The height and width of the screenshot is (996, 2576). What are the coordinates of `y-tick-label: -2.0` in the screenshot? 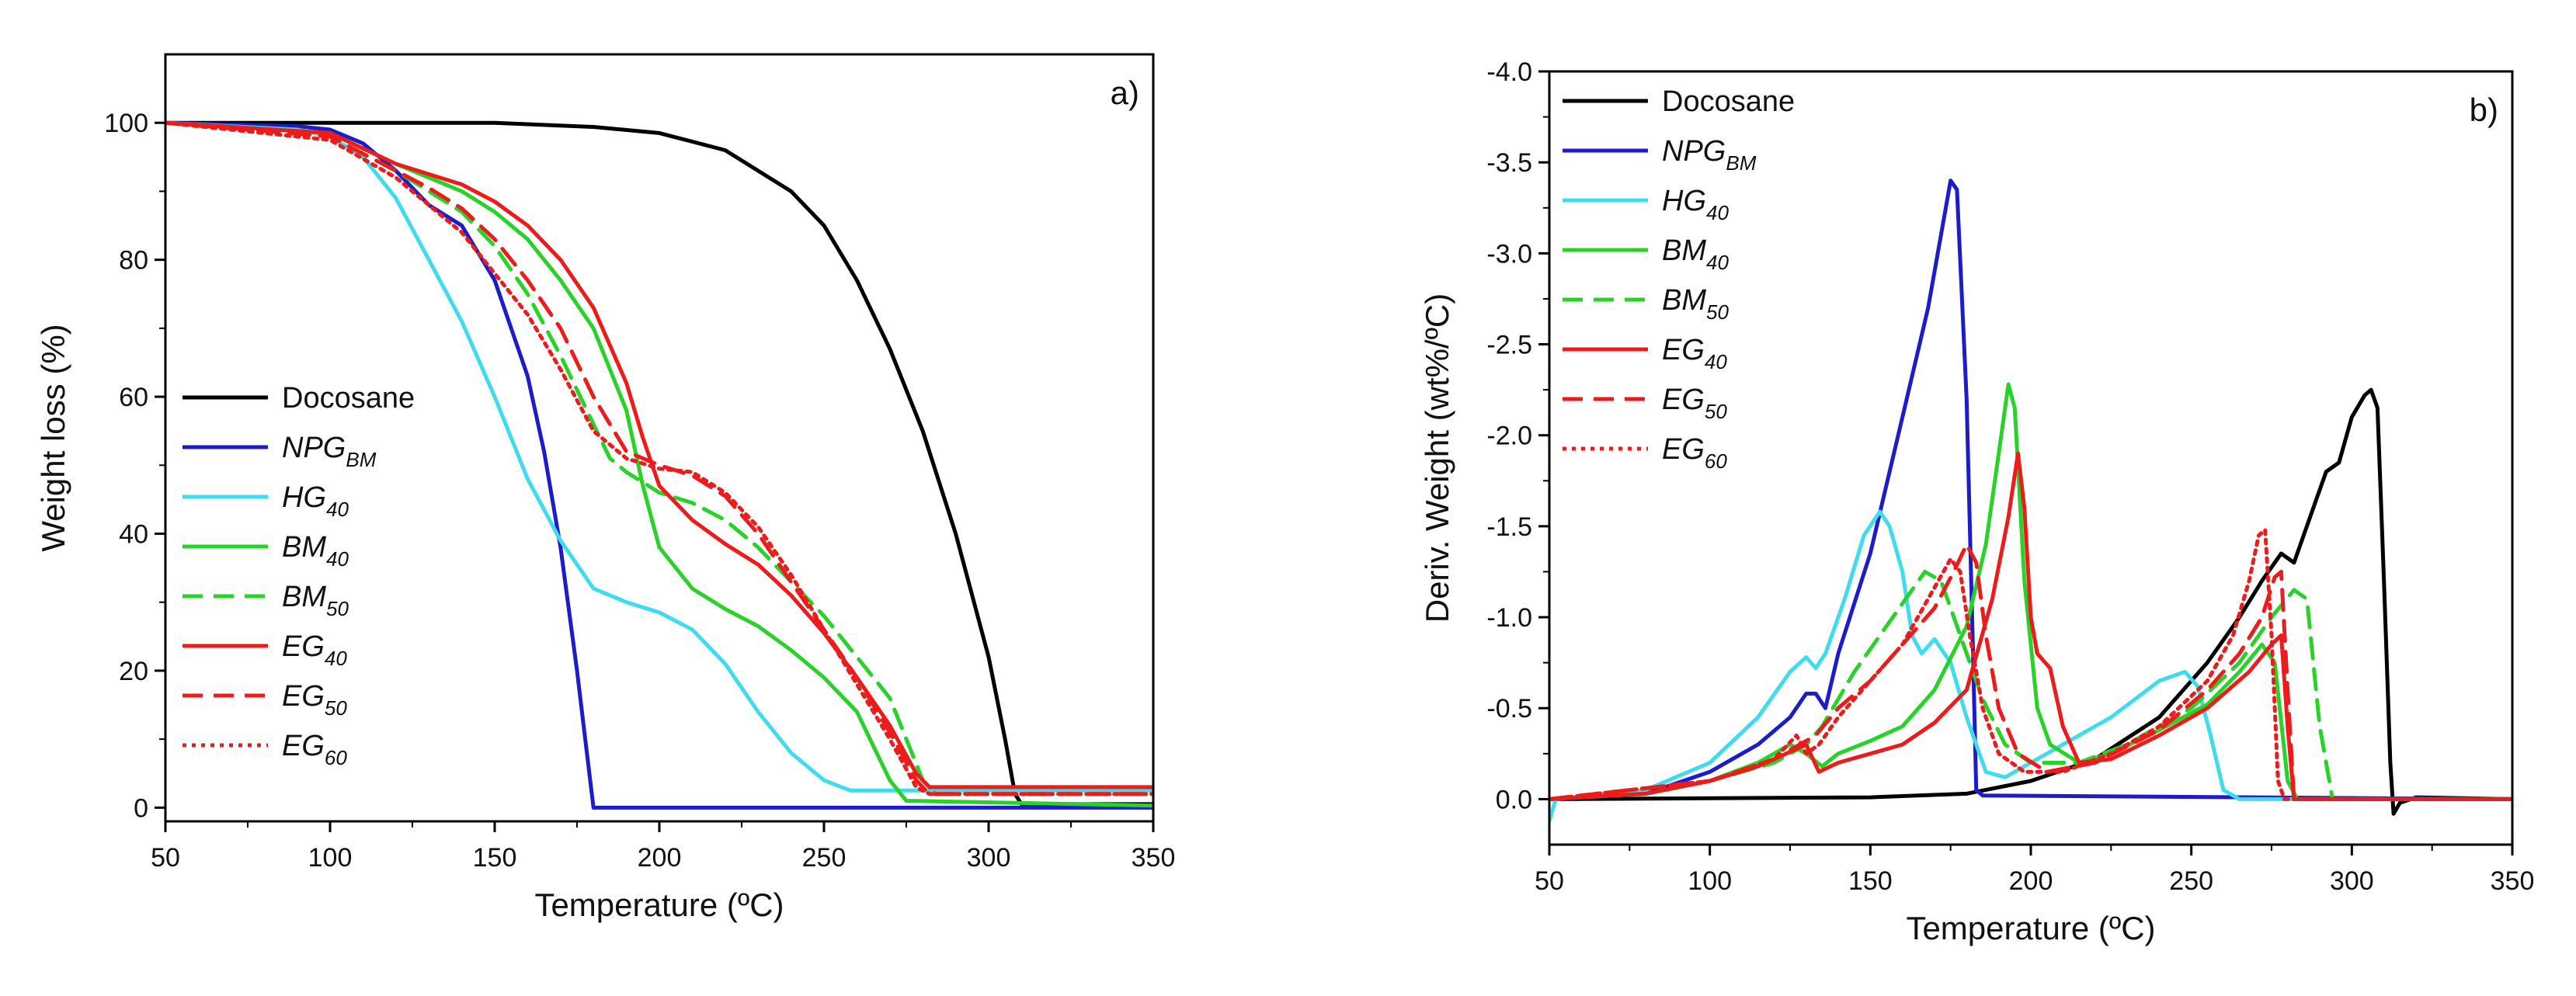 It's located at (1509, 437).